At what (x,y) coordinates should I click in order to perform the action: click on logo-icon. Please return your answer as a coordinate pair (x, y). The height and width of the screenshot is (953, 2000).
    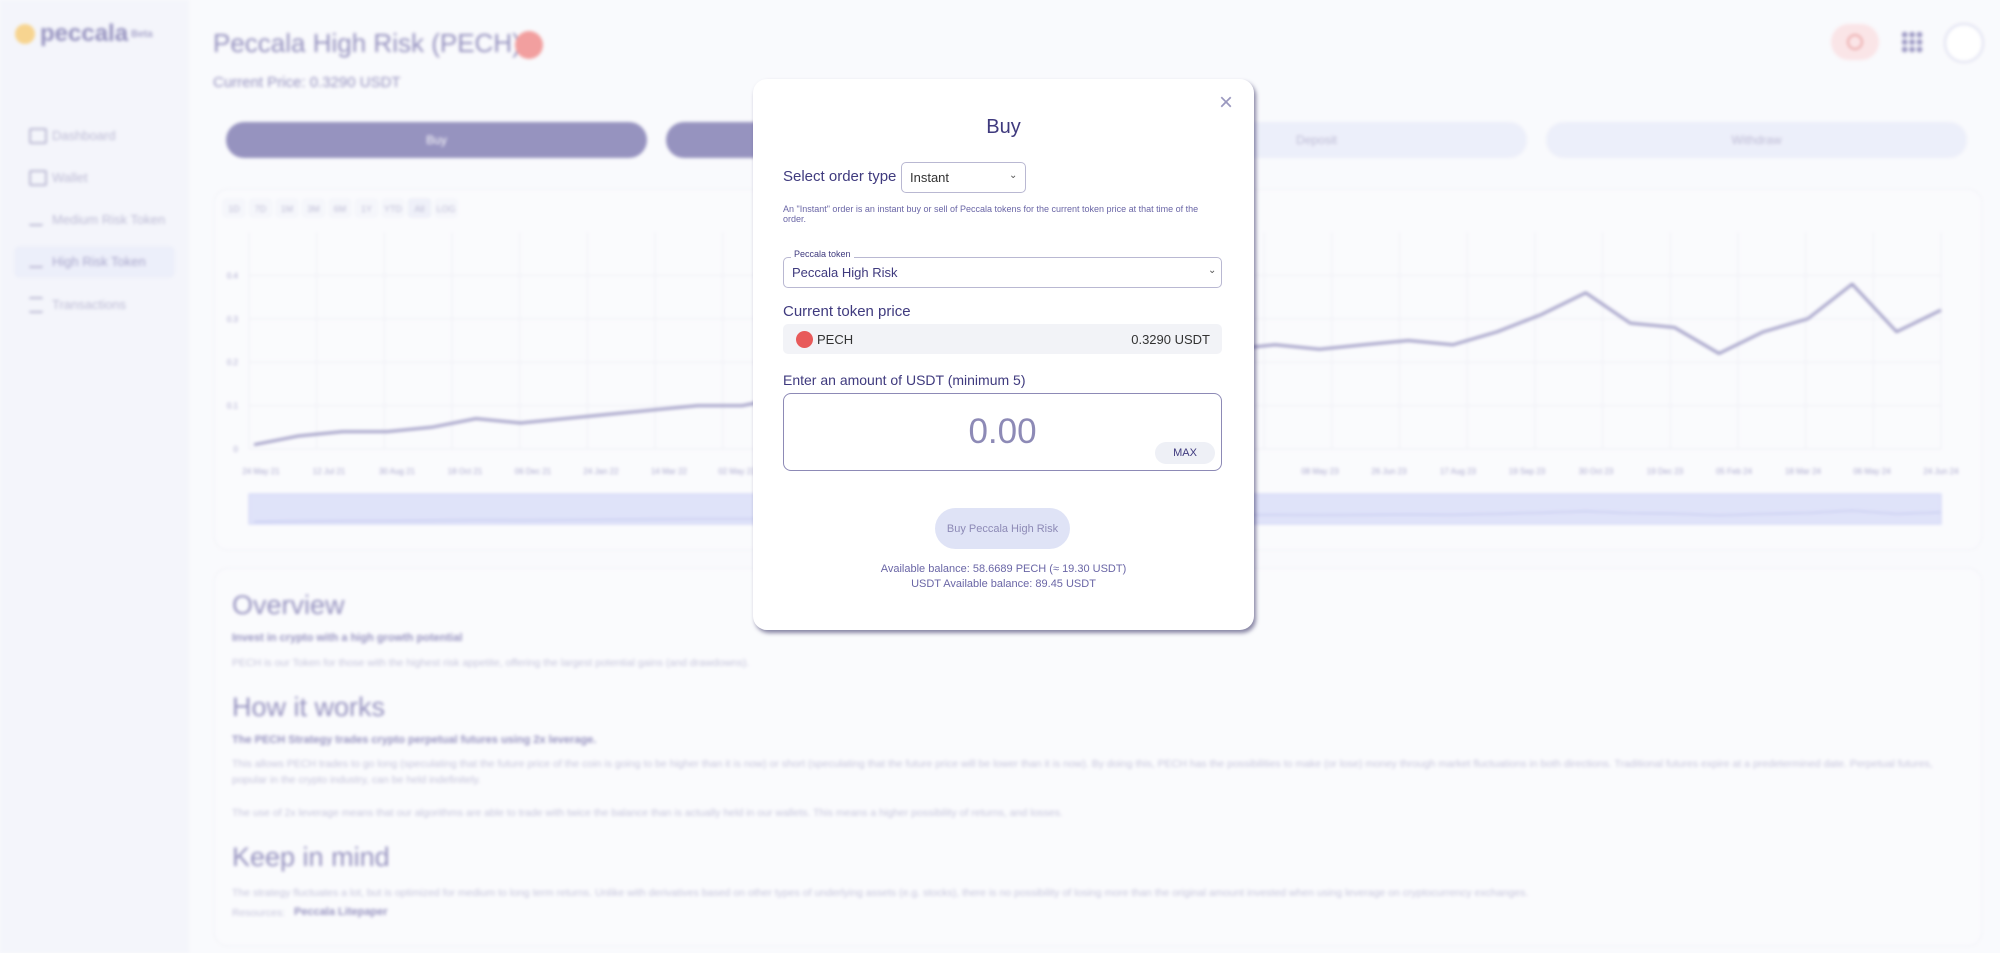
    Looking at the image, I should click on (25, 34).